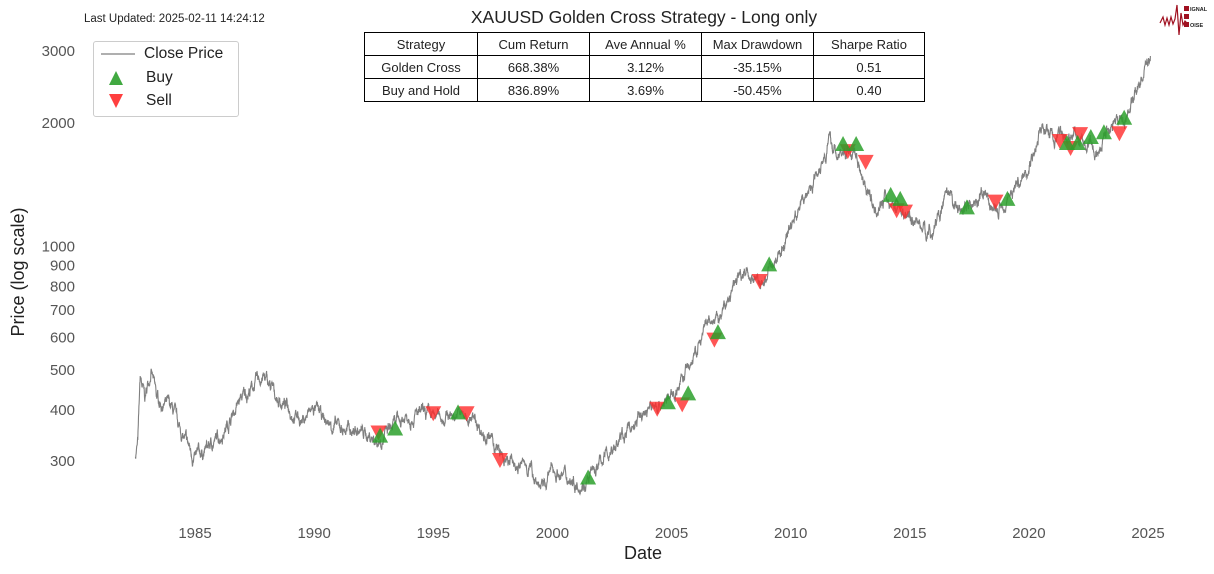 This screenshot has height=574, width=1214. What do you see at coordinates (62, 286) in the screenshot?
I see `y-tick-label: 800` at bounding box center [62, 286].